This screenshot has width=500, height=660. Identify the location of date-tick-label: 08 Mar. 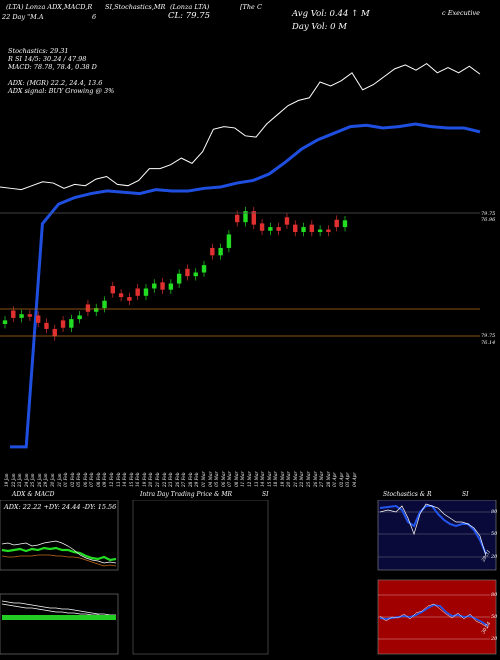
(236, 479).